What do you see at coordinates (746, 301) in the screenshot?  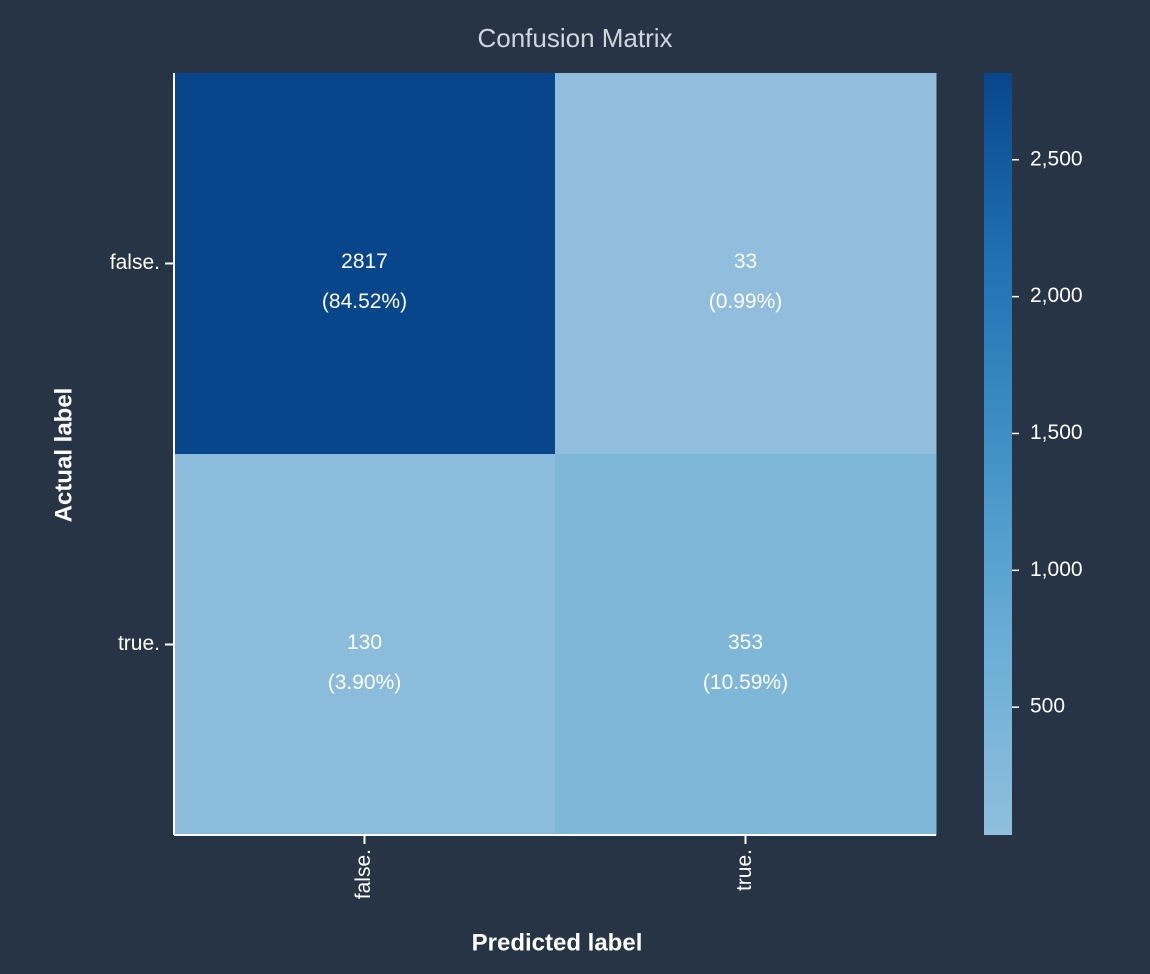 I see `cell-percentage-label: (0.99%)` at bounding box center [746, 301].